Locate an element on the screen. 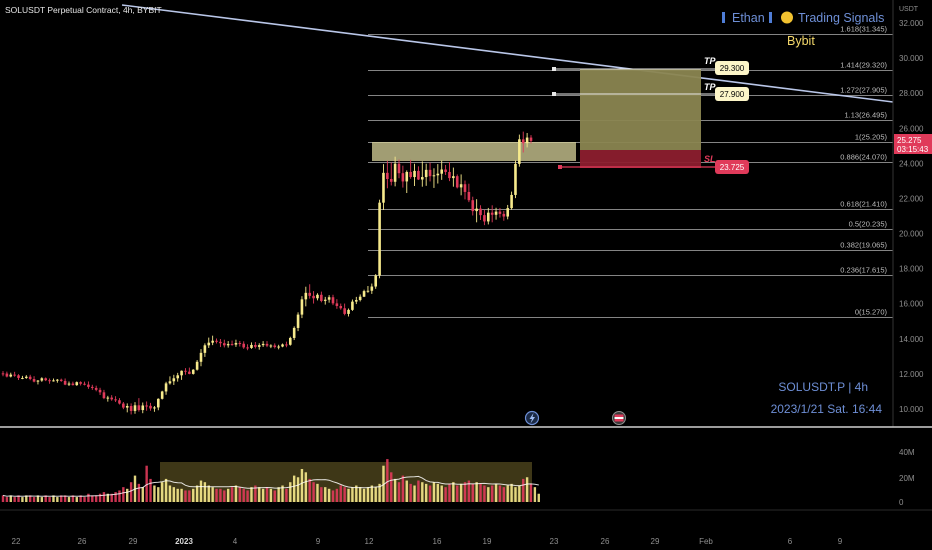 Image resolution: width=932 pixels, height=550 pixels. trendline is located at coordinates (507, 53).